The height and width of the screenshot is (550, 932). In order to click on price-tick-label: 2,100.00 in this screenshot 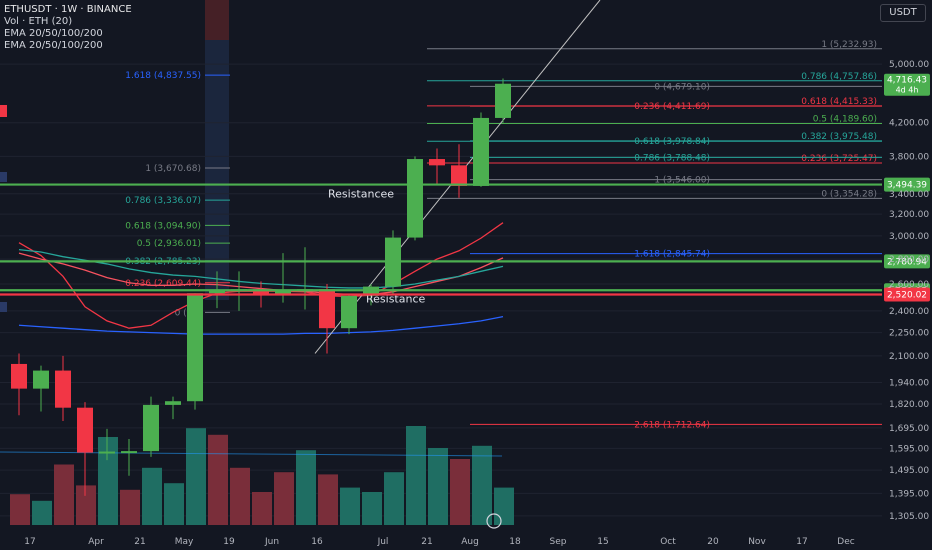, I will do `click(909, 357)`.